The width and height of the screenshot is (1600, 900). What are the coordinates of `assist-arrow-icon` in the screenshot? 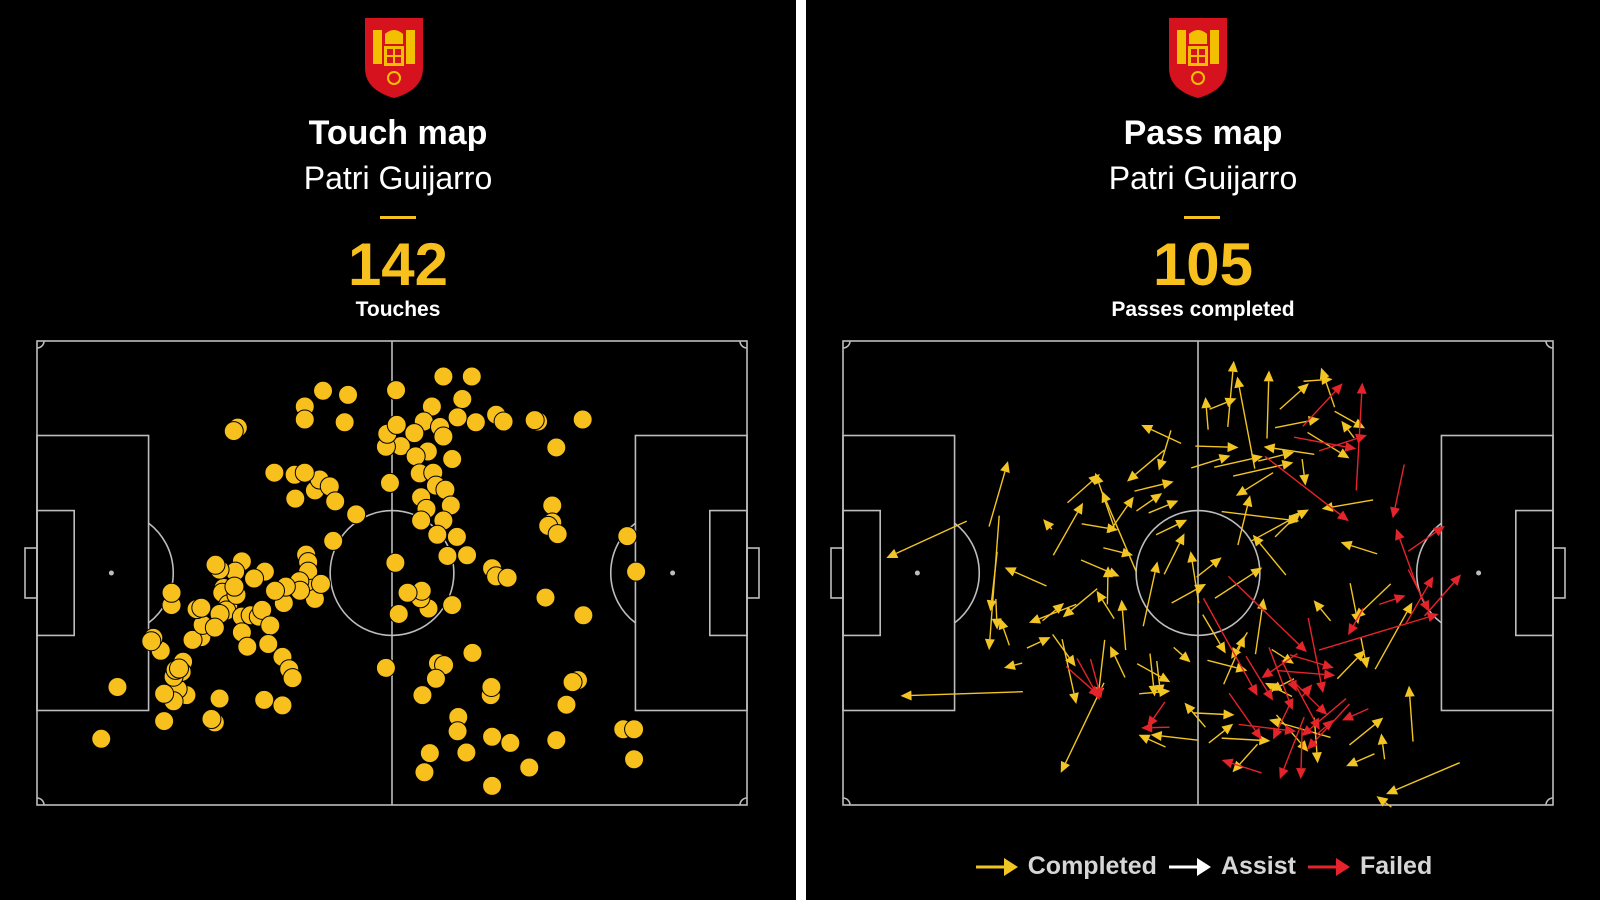 It's located at (1189, 866).